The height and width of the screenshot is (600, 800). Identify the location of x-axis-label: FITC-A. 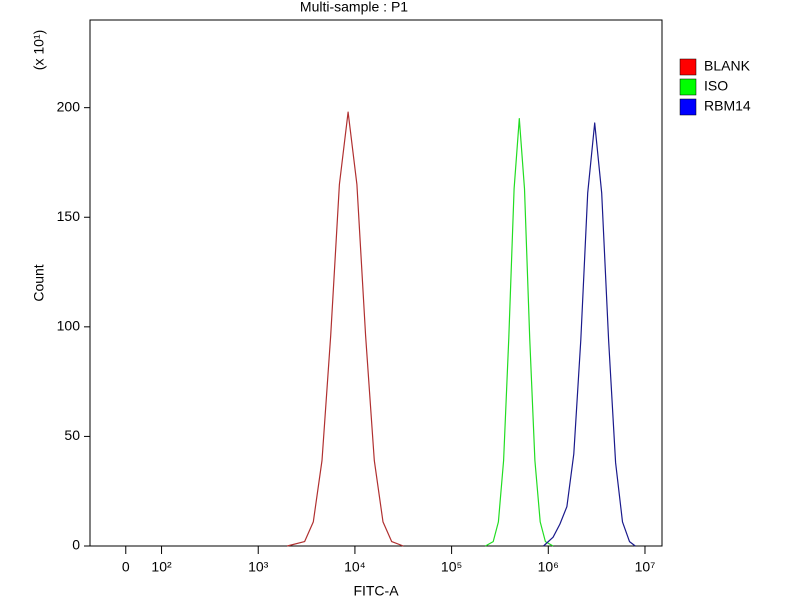
(376, 591).